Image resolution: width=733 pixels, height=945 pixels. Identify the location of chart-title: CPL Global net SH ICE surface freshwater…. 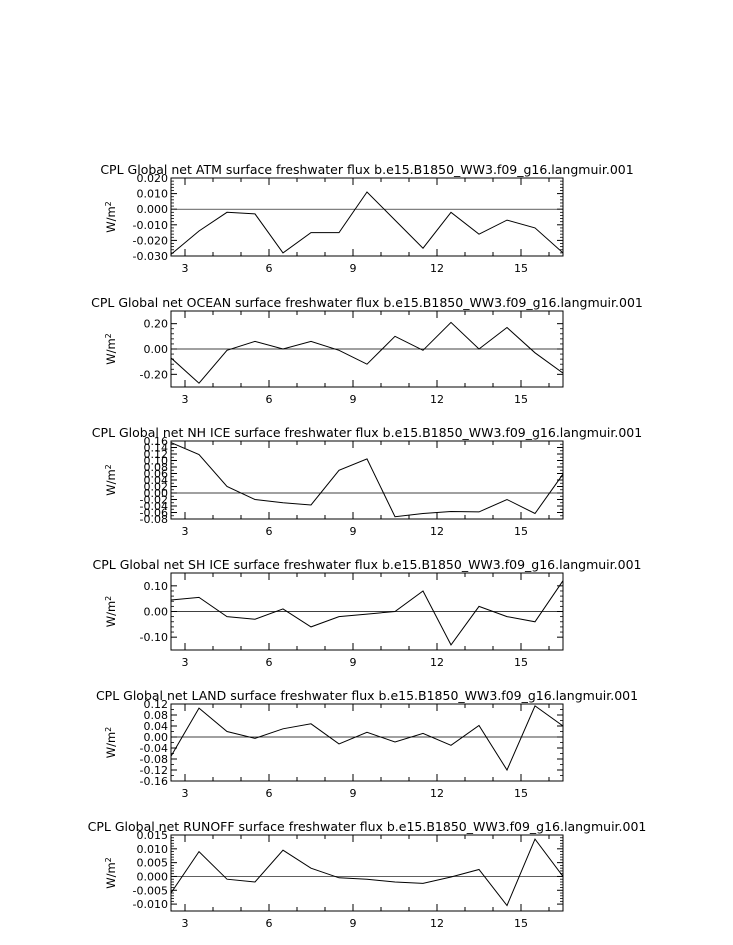
(367, 564).